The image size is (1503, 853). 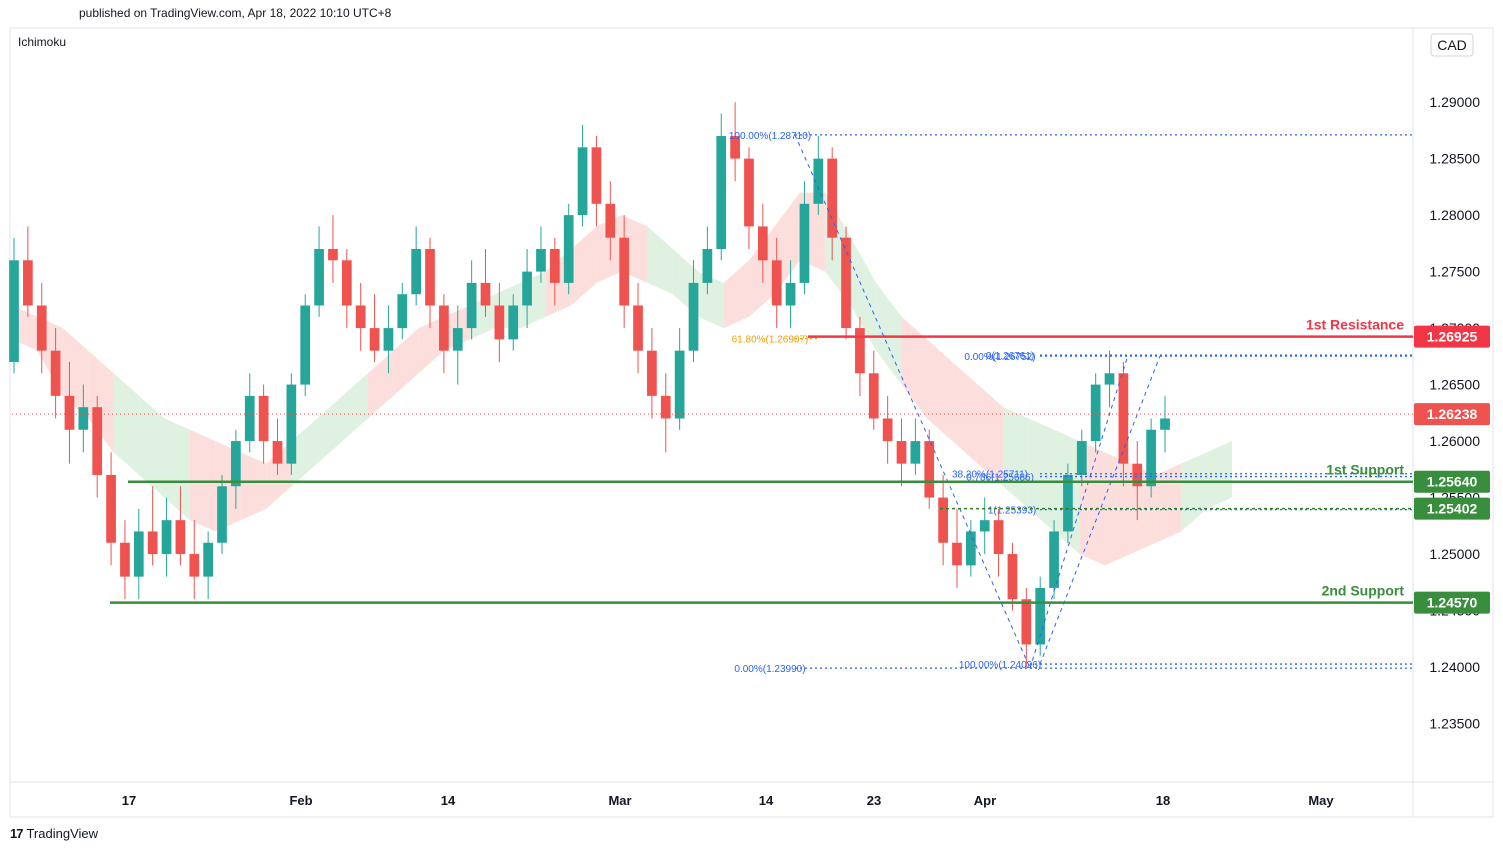 What do you see at coordinates (728, 800) in the screenshot?
I see `time-axis: 17 Feb 14 Mar 14 23 Apr 18 May` at bounding box center [728, 800].